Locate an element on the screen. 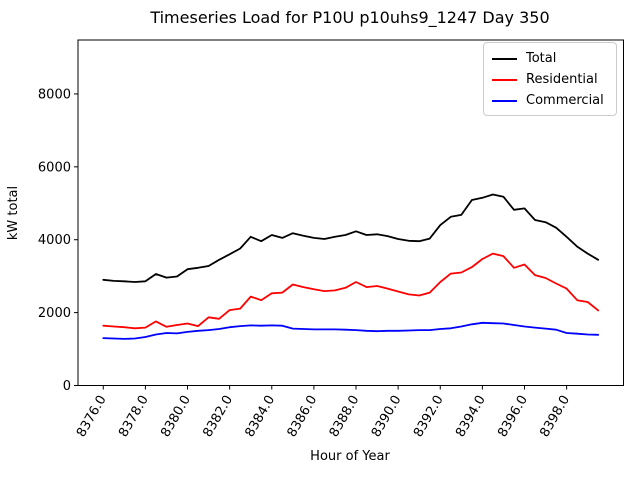  legend-label-commercial: Commercial is located at coordinates (565, 100).